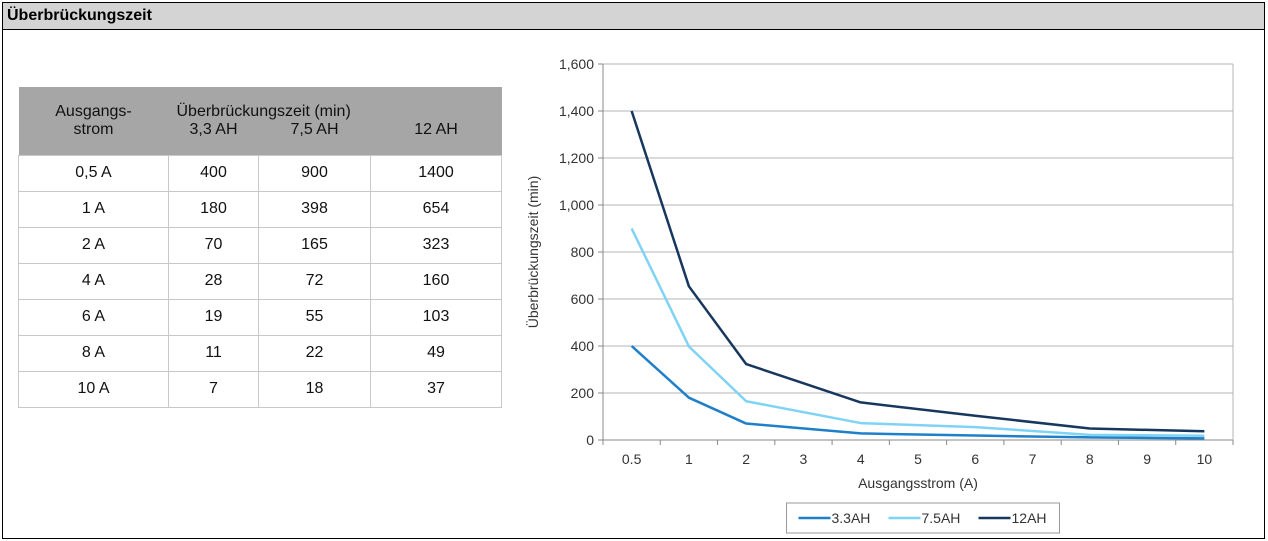 Image resolution: width=1268 pixels, height=541 pixels. What do you see at coordinates (583, 346) in the screenshot?
I see `y-tick-label: 400` at bounding box center [583, 346].